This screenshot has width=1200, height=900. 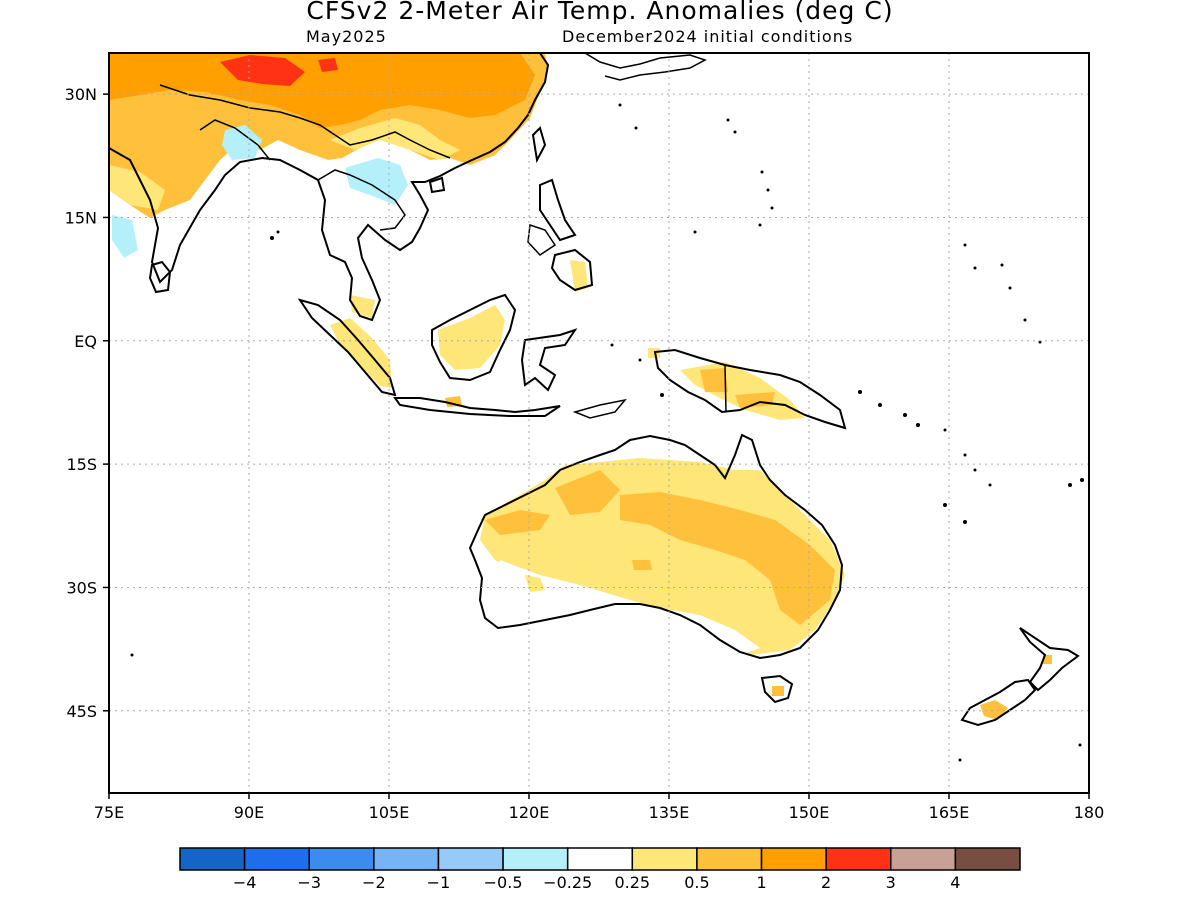 What do you see at coordinates (503, 882) in the screenshot?
I see `colorbar-label: −0.5` at bounding box center [503, 882].